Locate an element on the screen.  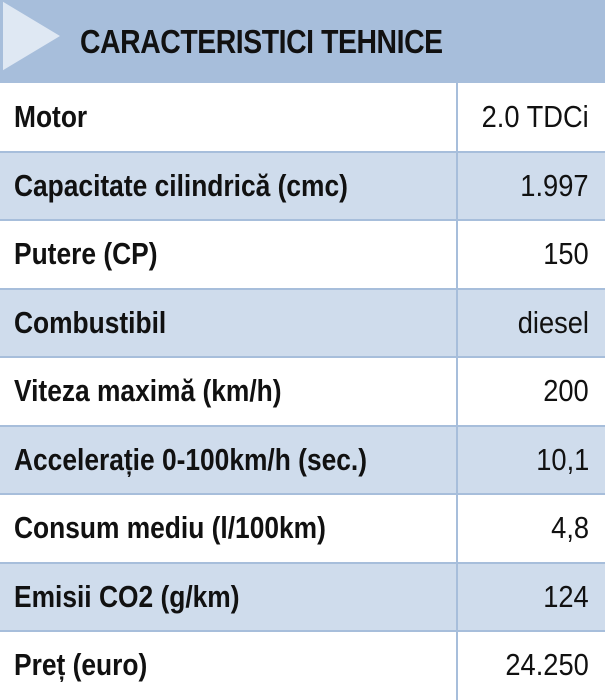
table-row: Viteza maximă (km/h) 200 is located at coordinates (302, 391).